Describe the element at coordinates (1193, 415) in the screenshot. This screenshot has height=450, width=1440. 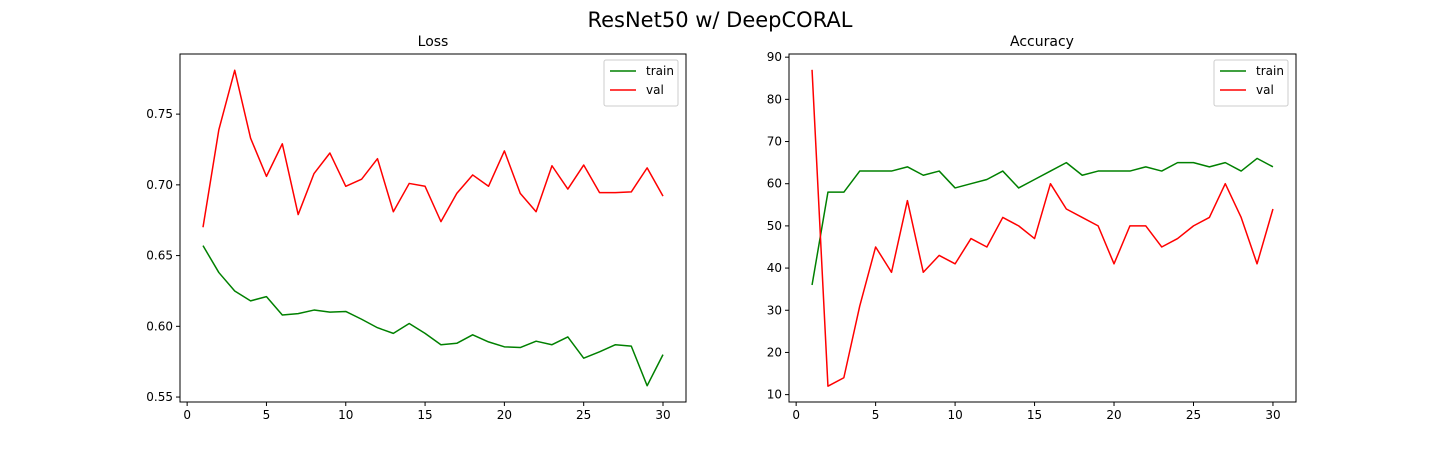
I see `accuracy-x-tick-label: 25` at that location.